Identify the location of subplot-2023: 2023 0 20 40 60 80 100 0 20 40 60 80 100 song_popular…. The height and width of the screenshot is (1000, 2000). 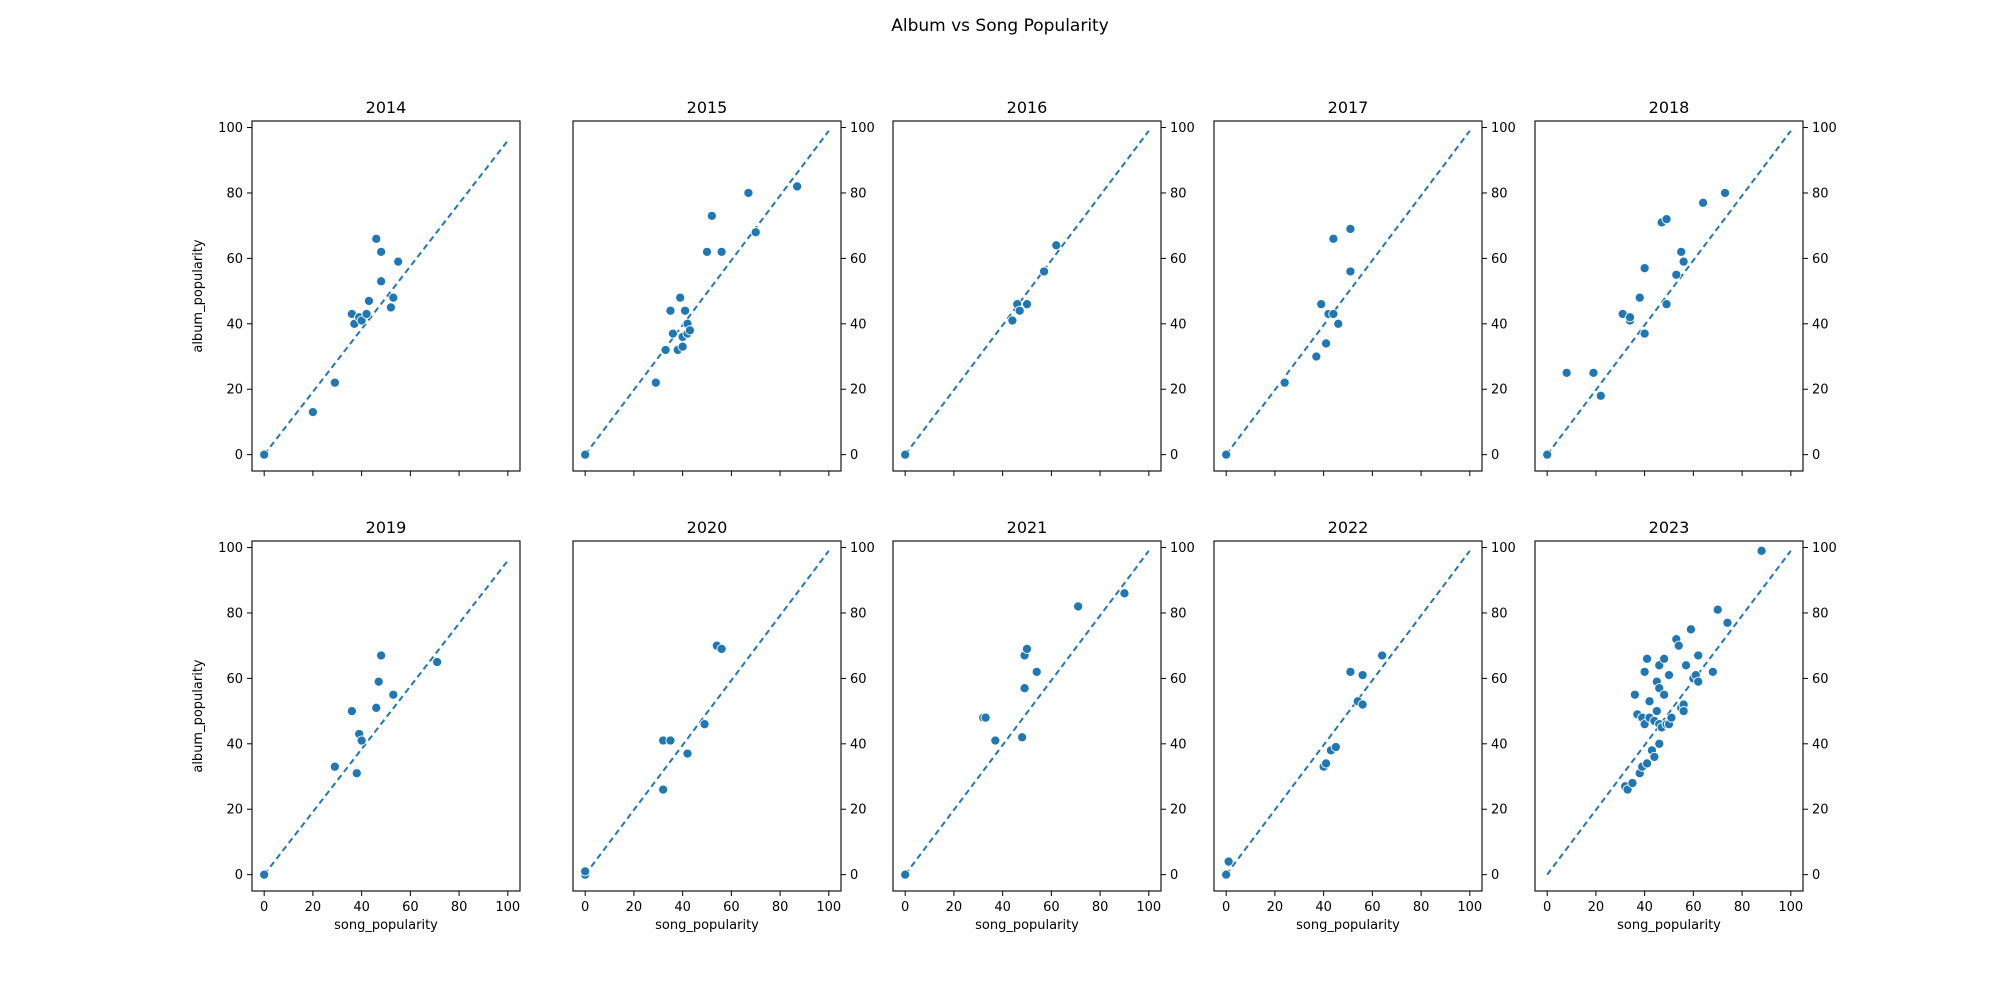
(1685, 725).